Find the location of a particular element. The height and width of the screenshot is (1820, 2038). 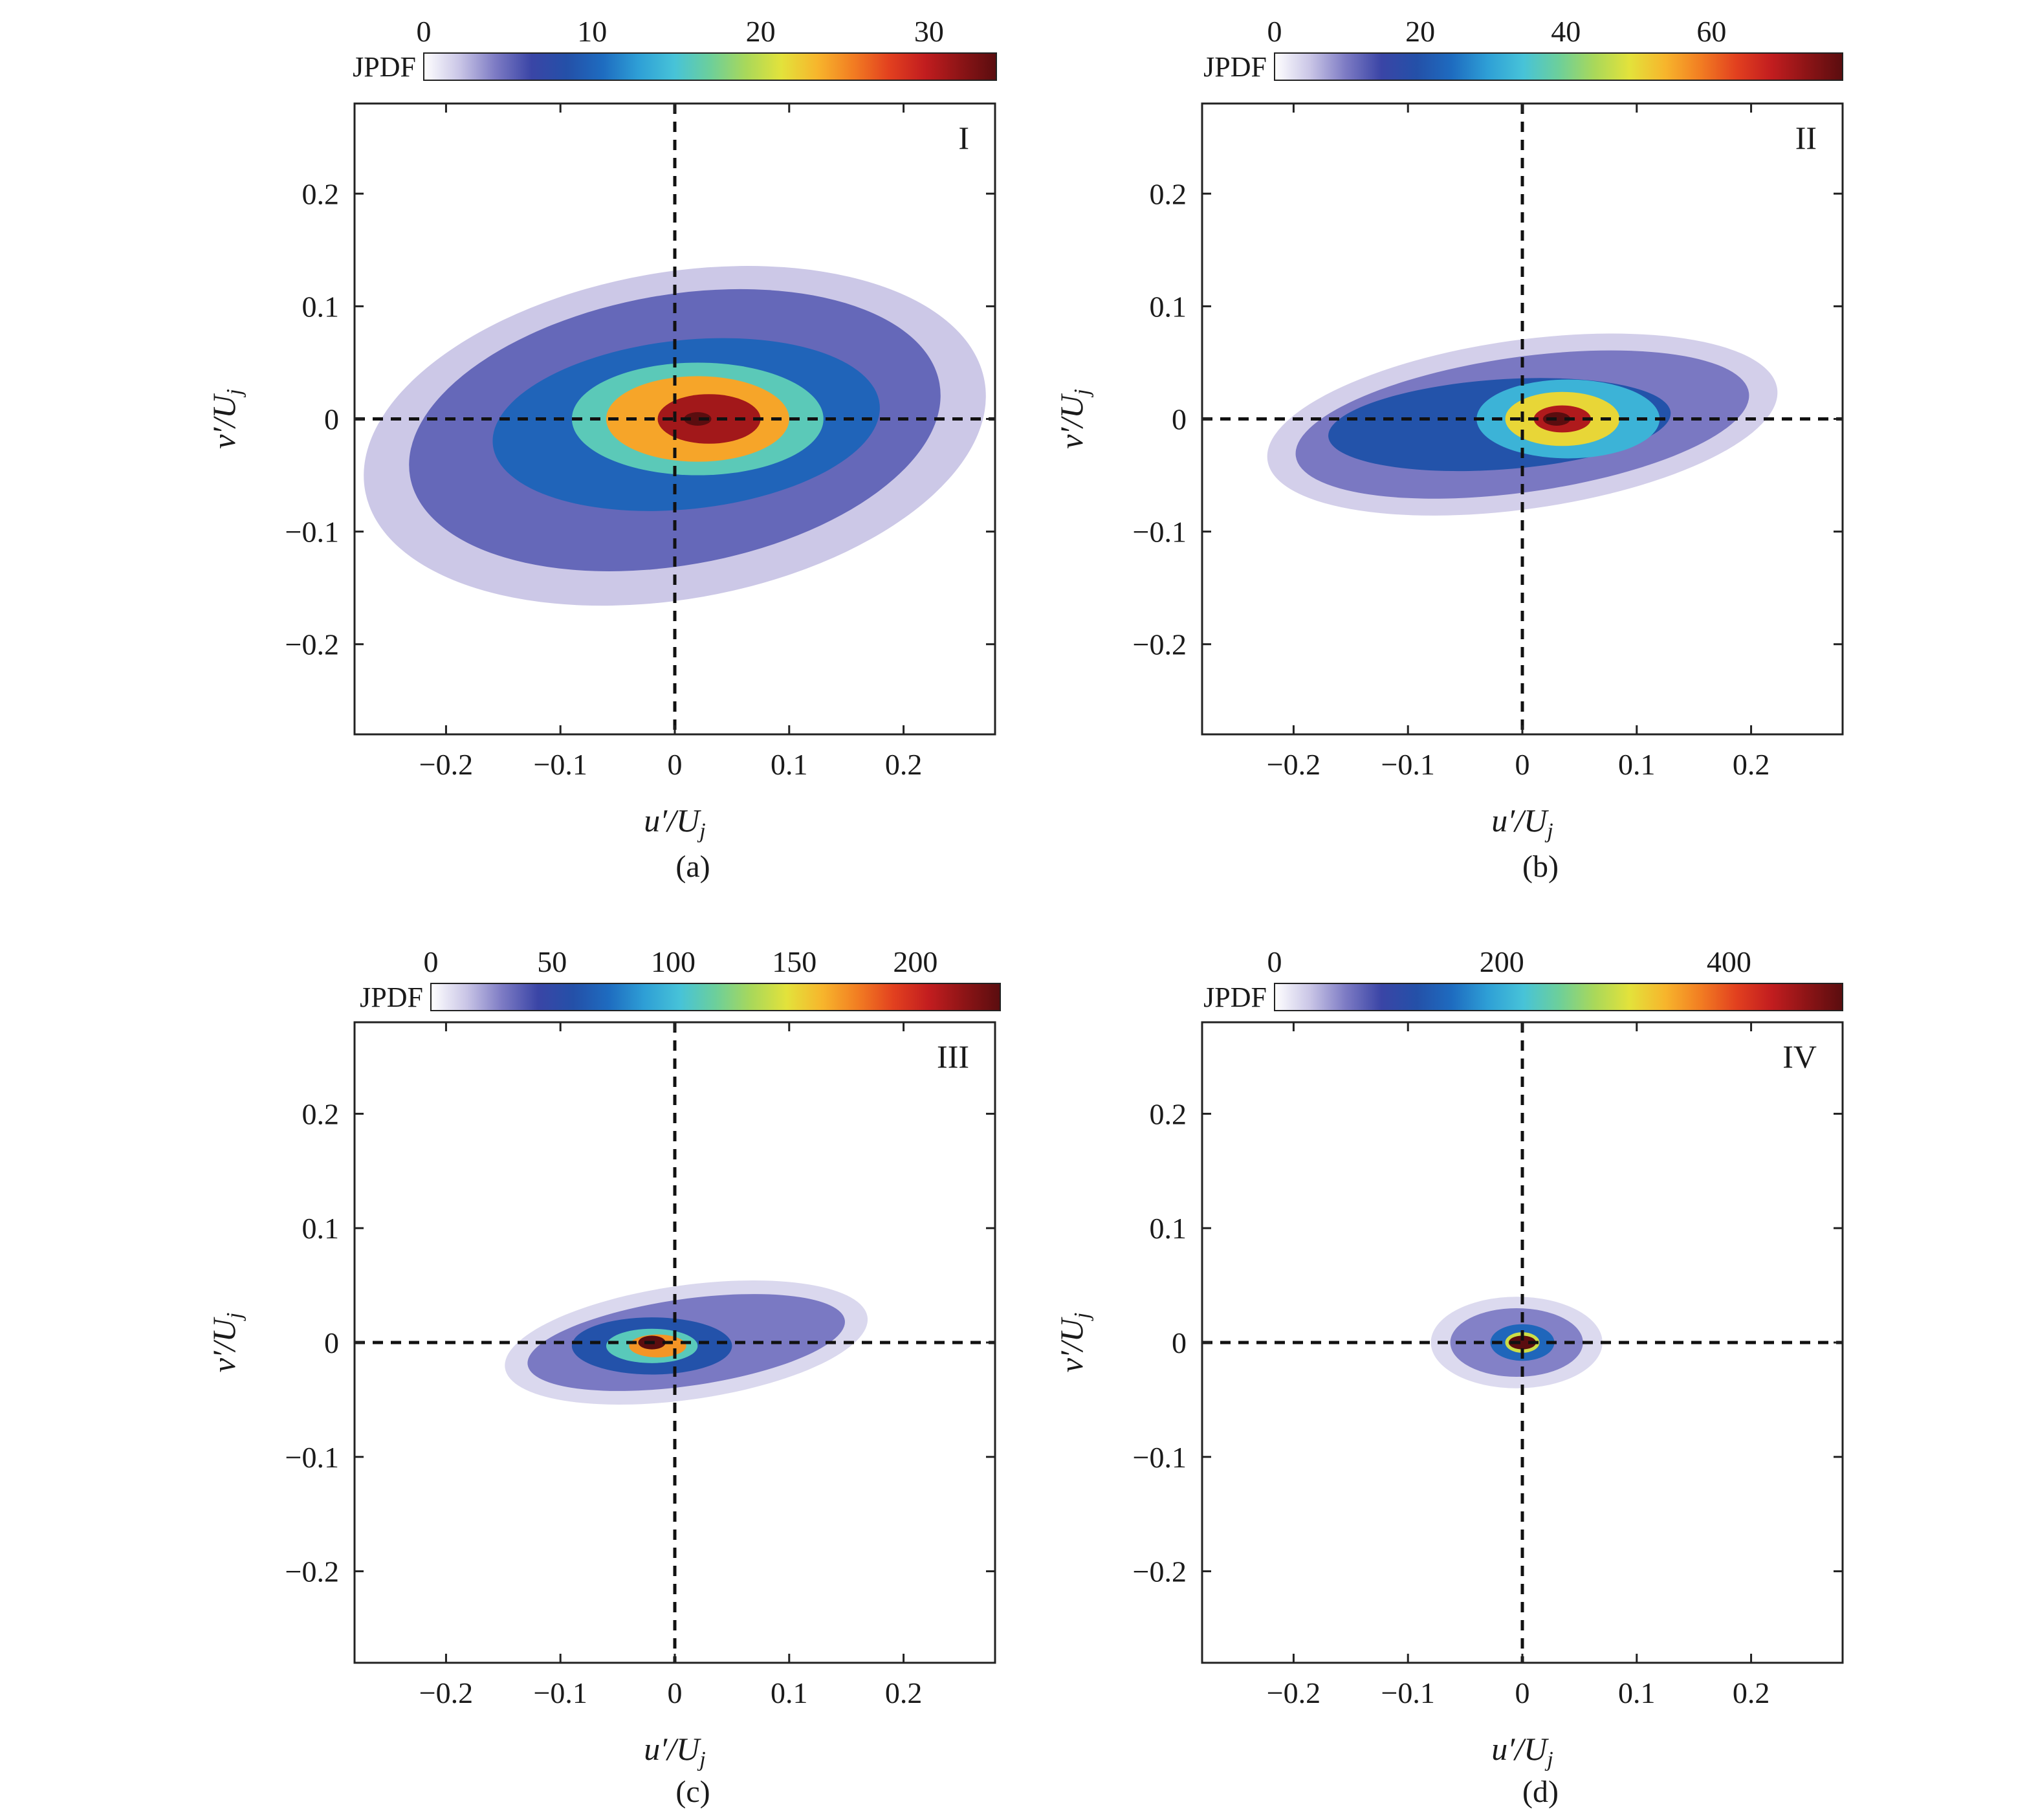

colorbar-tick-label: 50 is located at coordinates (552, 962).